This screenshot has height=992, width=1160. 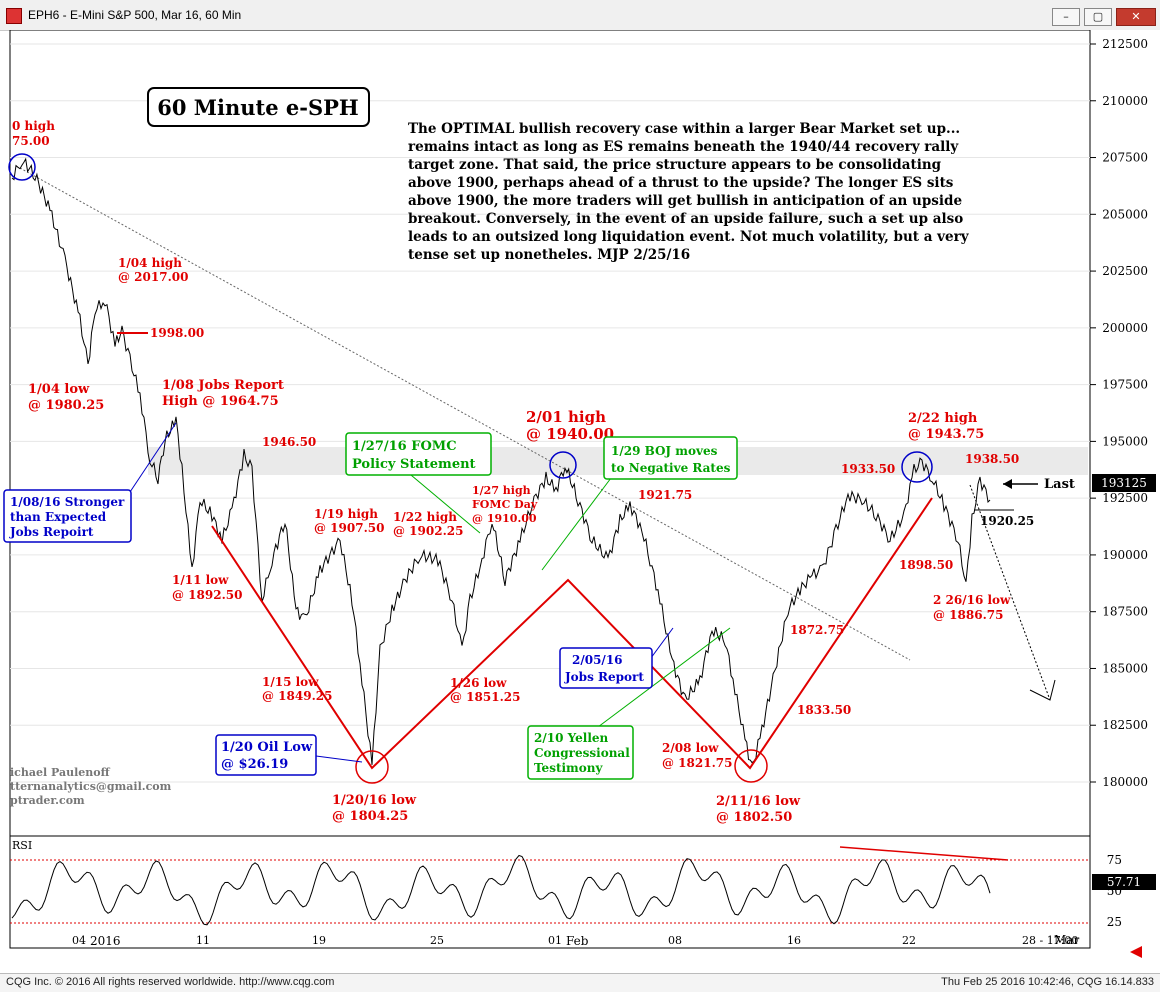 I want to click on boj-box-line: 1/29 BOJ moves, so click(x=664, y=451).